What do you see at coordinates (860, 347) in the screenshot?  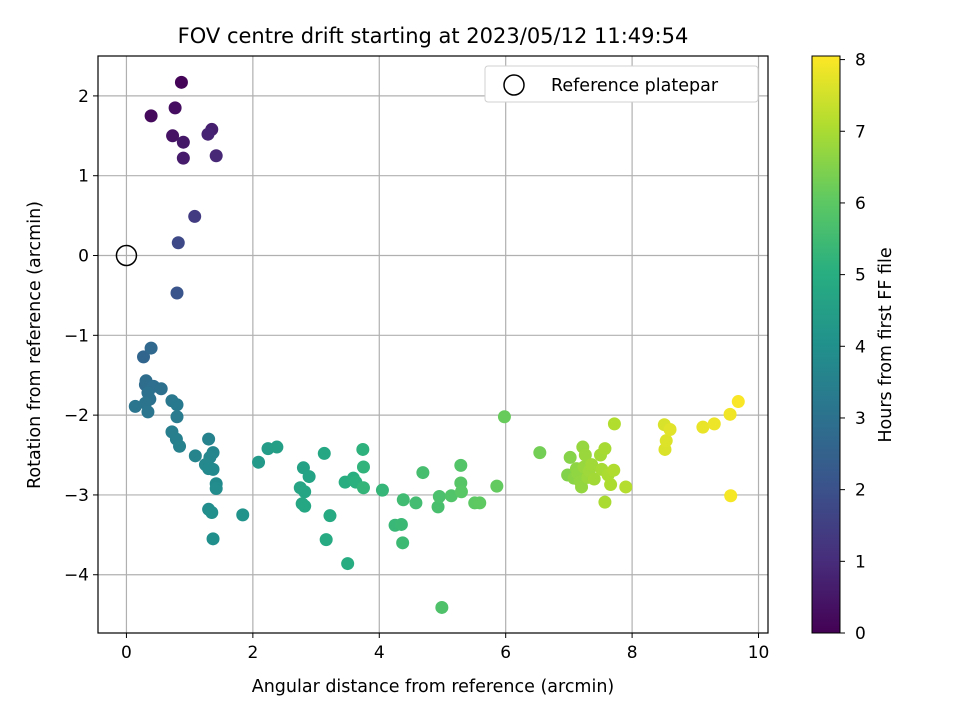 I see `colorbar-tick-label: 4` at bounding box center [860, 347].